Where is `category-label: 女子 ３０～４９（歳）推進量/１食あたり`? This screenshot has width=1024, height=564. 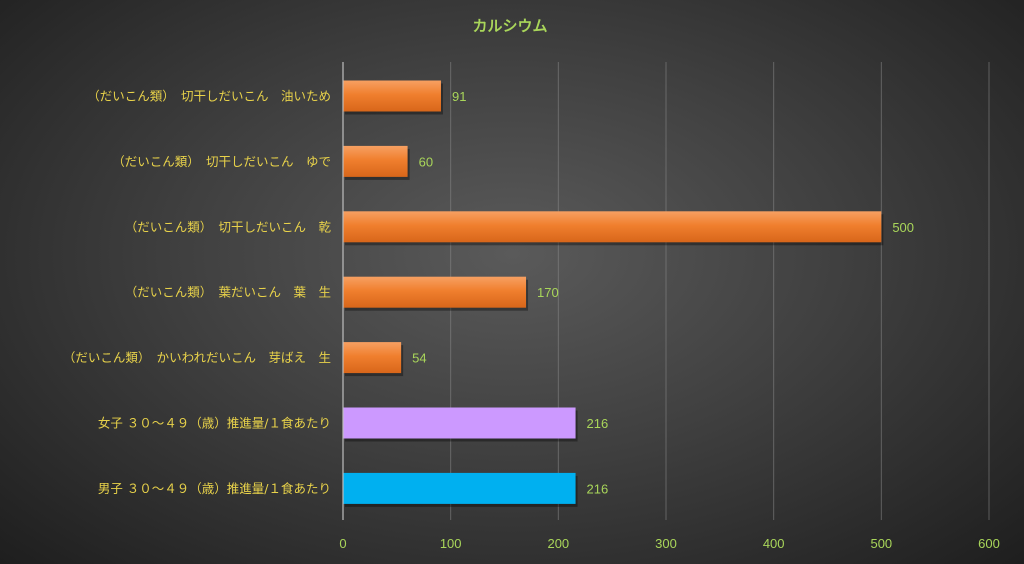 category-label: 女子 ３０～４９（歳）推進量/１食あたり is located at coordinates (214, 423).